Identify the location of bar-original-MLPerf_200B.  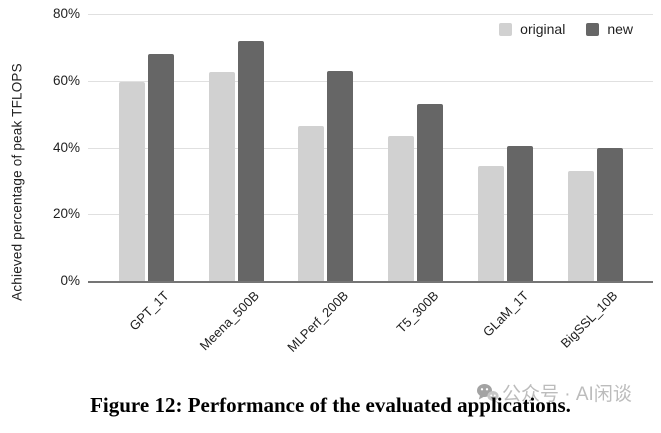
(311, 203).